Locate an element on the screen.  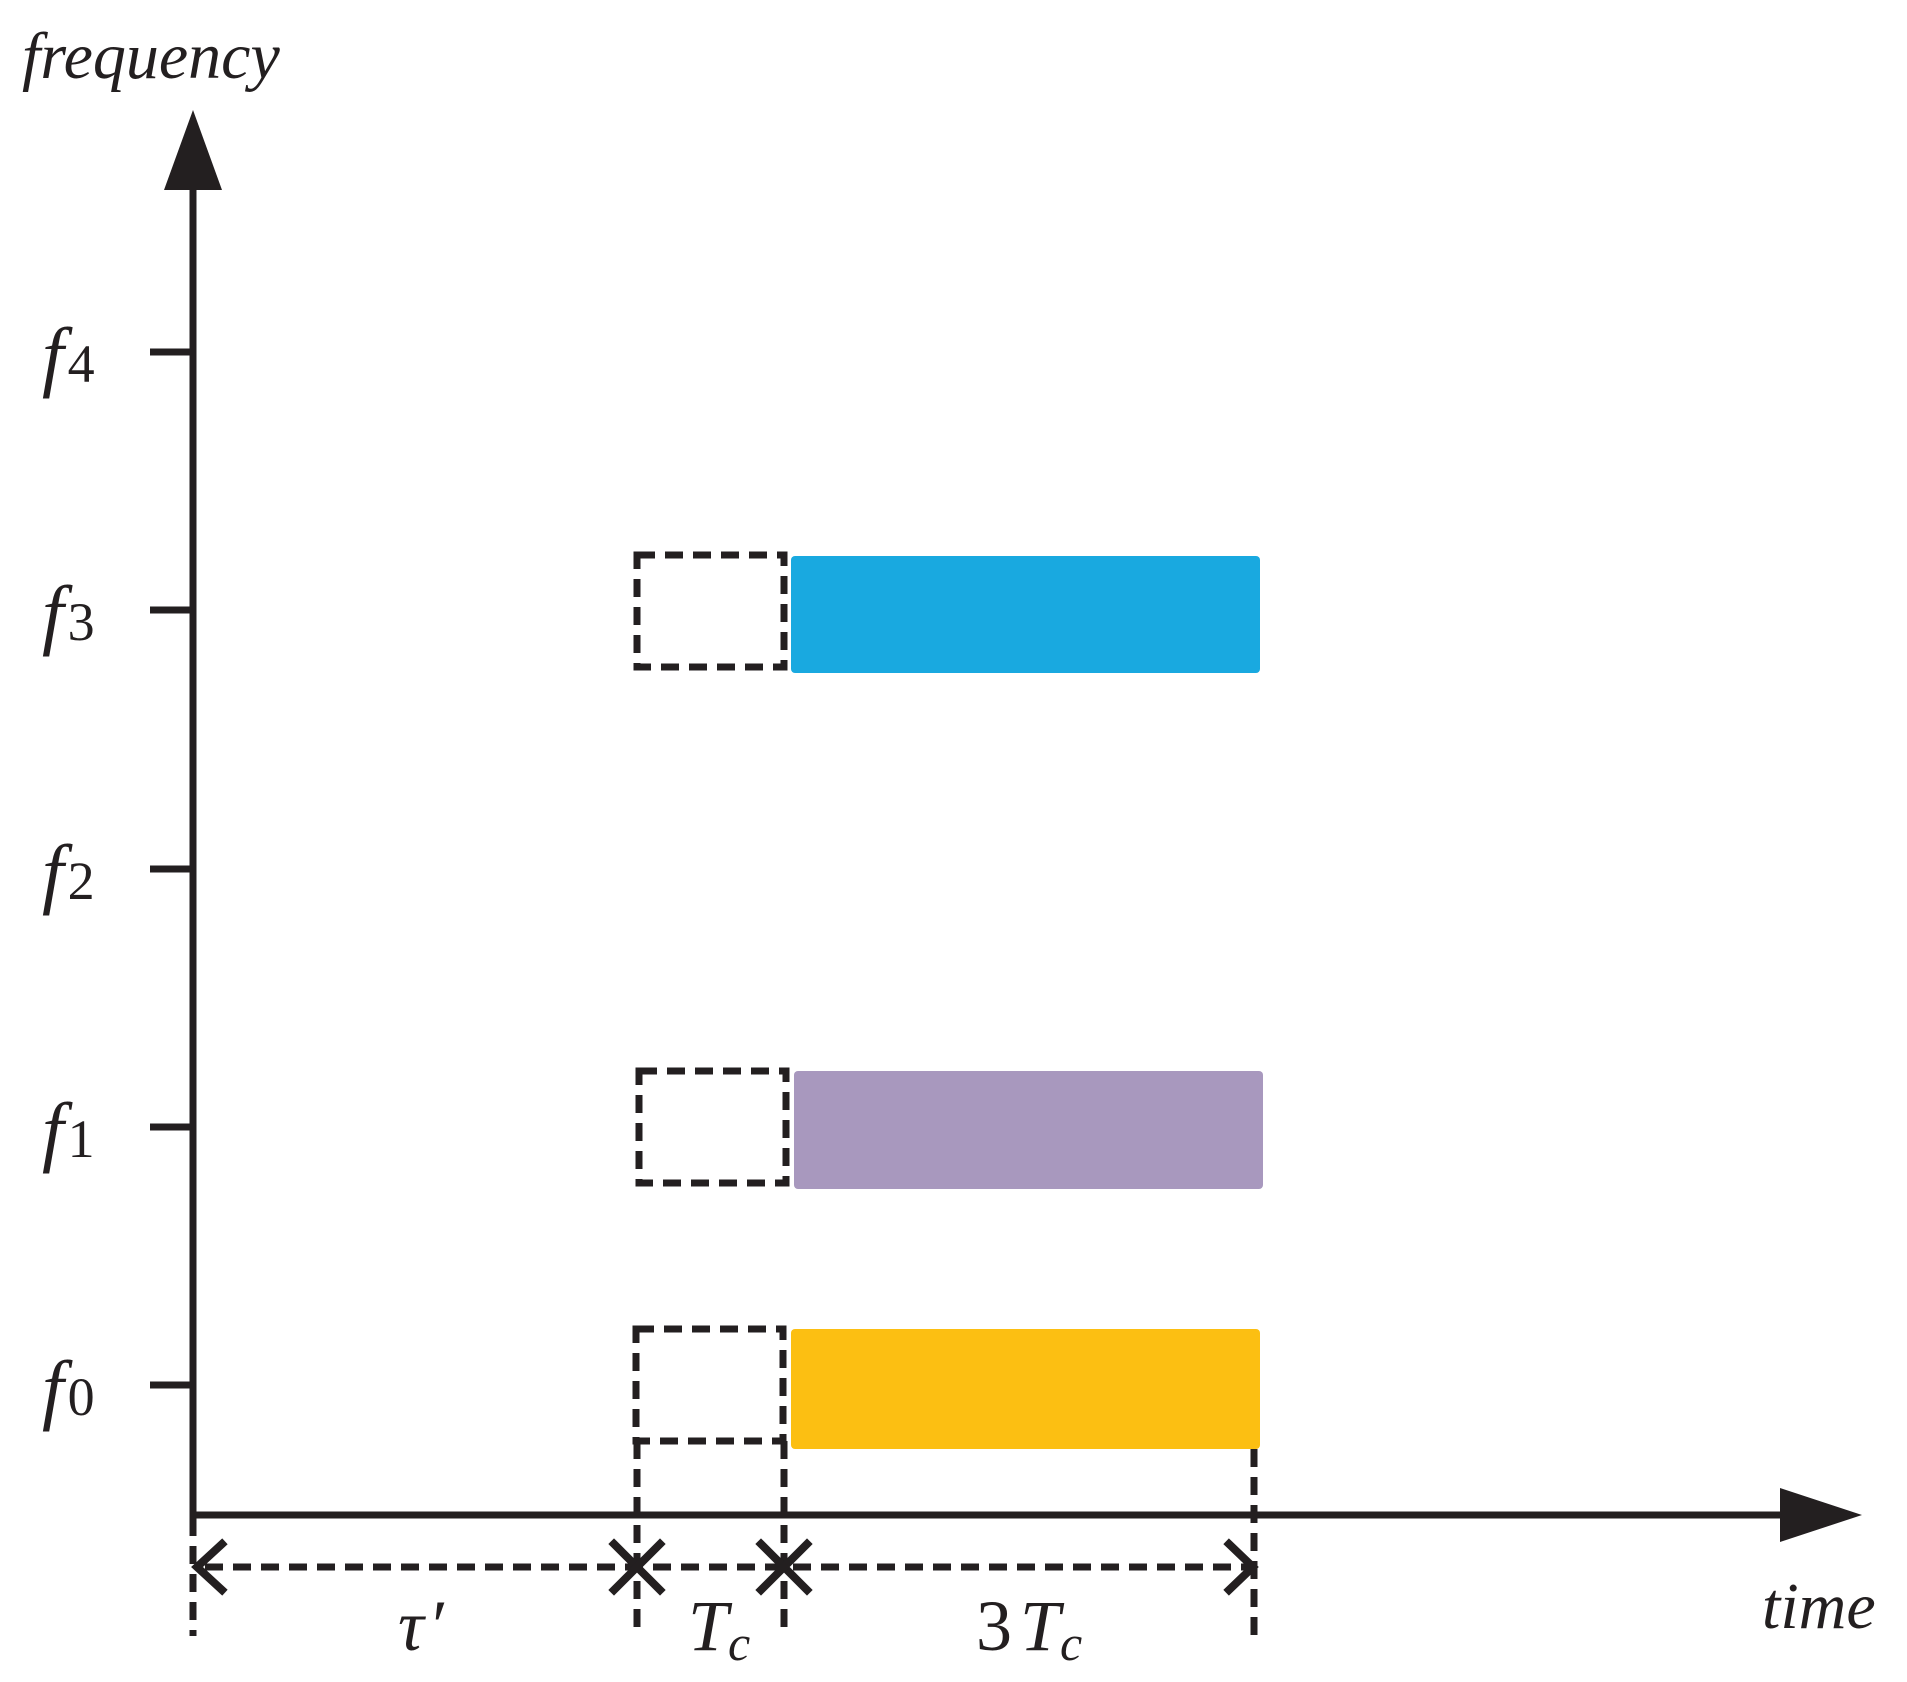
y-axis-arrowhead is located at coordinates (193, 150).